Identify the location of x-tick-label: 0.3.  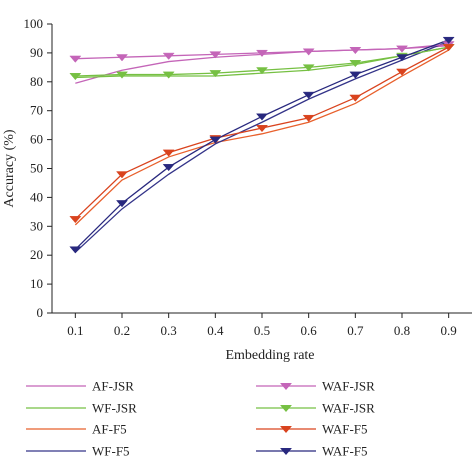
(169, 330).